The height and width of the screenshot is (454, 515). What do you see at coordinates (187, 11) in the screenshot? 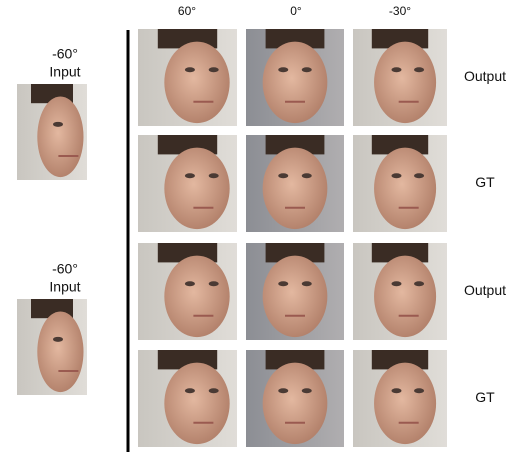
I see `column-header: 60°` at bounding box center [187, 11].